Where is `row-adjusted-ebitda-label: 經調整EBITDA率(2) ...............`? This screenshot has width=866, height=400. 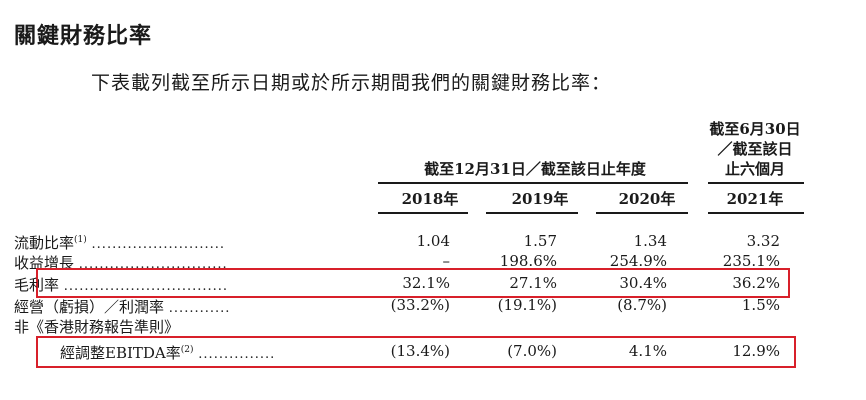 row-adjusted-ebitda-label: 經調整EBITDA率(2) ............... is located at coordinates (167, 352).